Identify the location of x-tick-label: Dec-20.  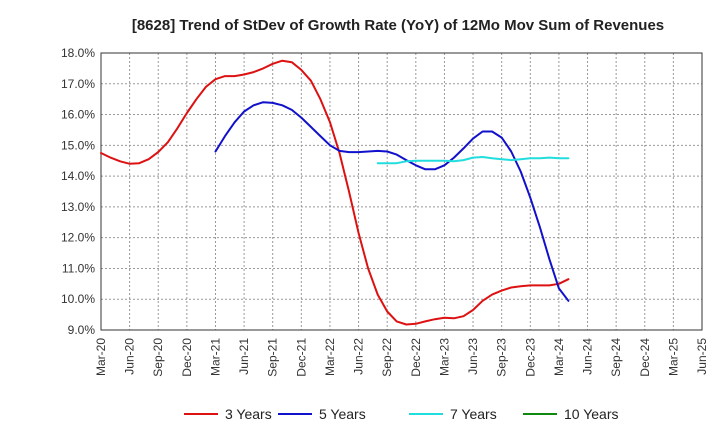
(187, 357).